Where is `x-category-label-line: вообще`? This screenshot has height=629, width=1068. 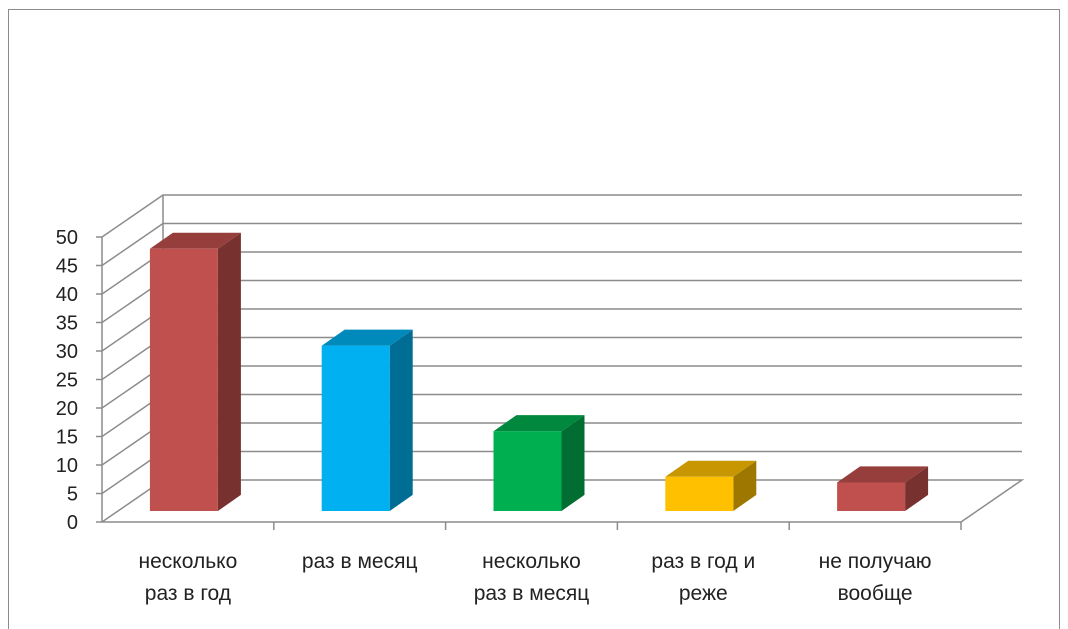 x-category-label-line: вообще is located at coordinates (875, 593).